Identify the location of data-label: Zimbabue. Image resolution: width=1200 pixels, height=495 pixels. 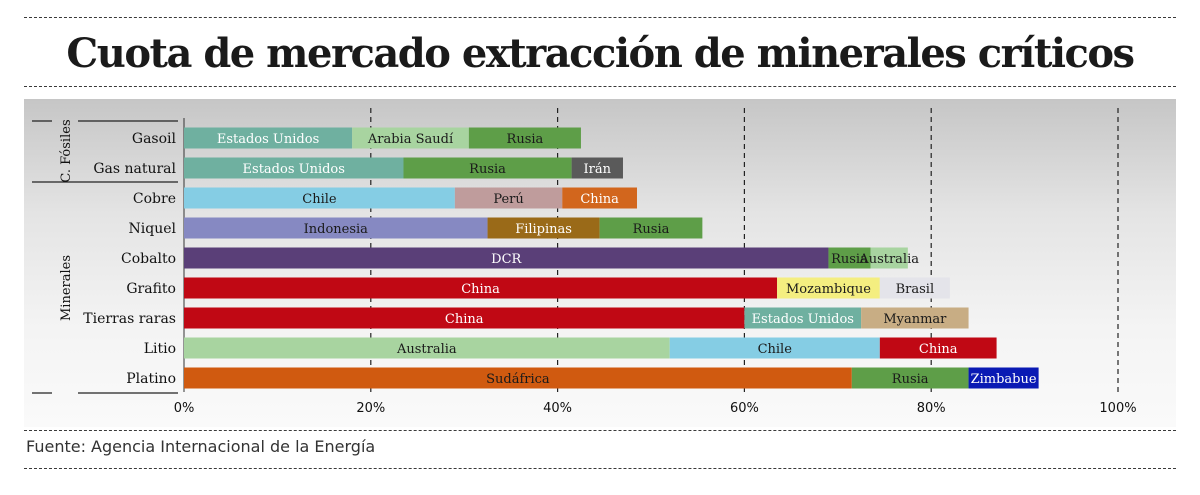
(1004, 379).